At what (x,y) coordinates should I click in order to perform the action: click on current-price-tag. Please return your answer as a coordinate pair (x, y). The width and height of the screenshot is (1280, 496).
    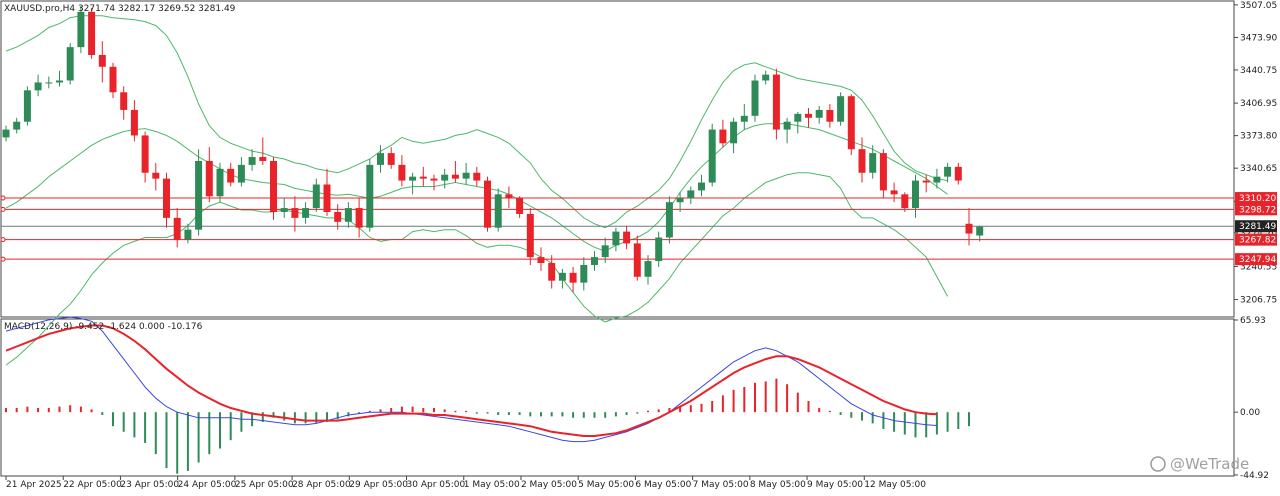
    Looking at the image, I should click on (1256, 226).